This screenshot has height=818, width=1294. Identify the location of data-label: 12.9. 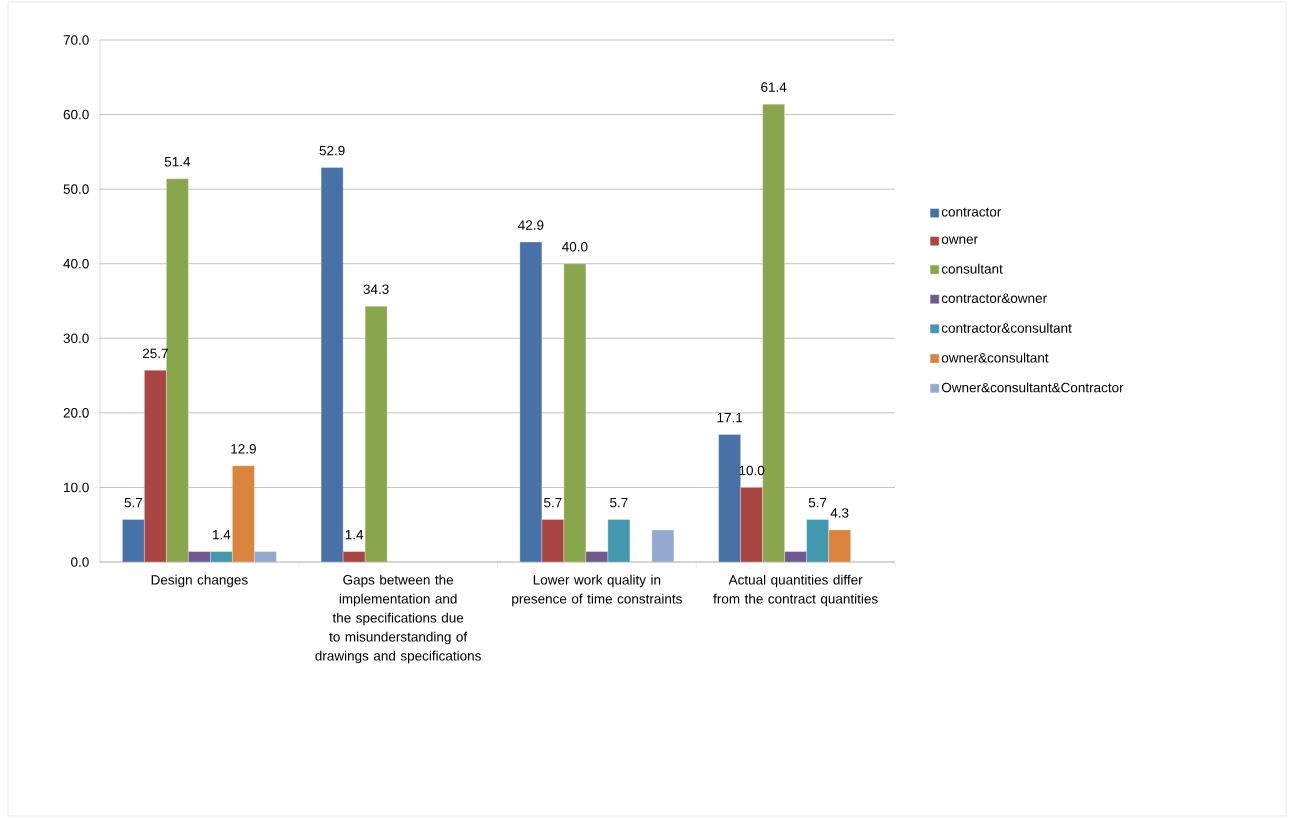
(243, 449).